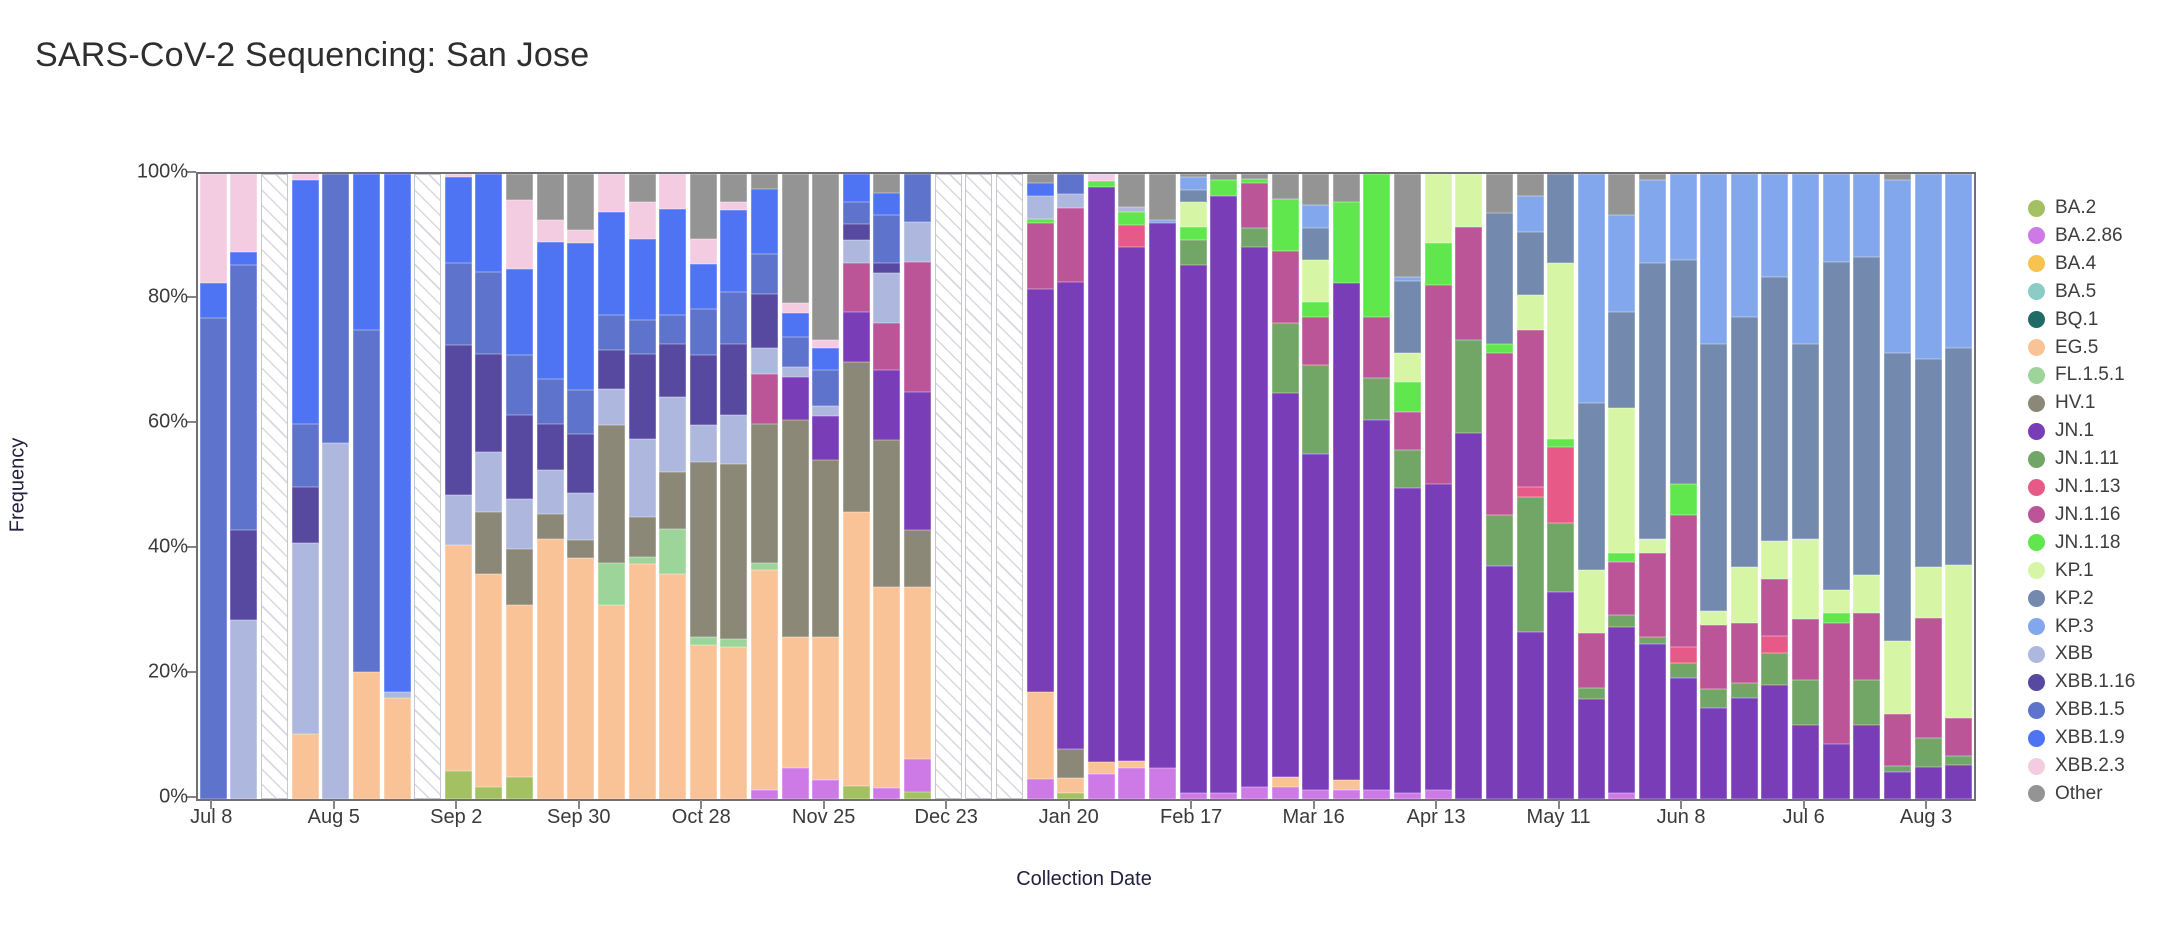 The image size is (2182, 930). What do you see at coordinates (2076, 710) in the screenshot?
I see `legend-item-XBB.1.5: XBB.1.5` at bounding box center [2076, 710].